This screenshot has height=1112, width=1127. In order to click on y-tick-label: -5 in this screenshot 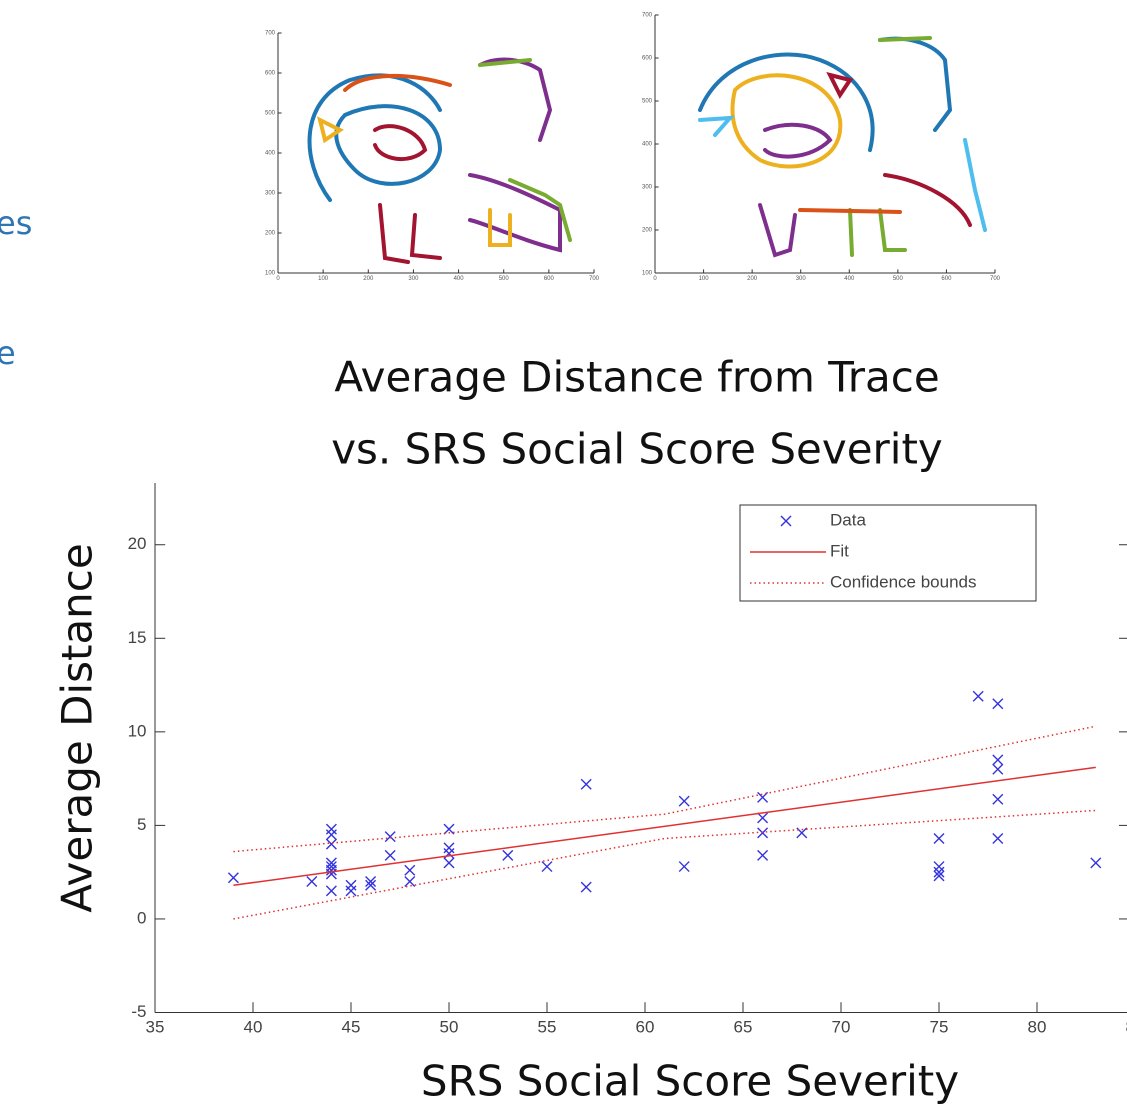, I will do `click(138, 1011)`.